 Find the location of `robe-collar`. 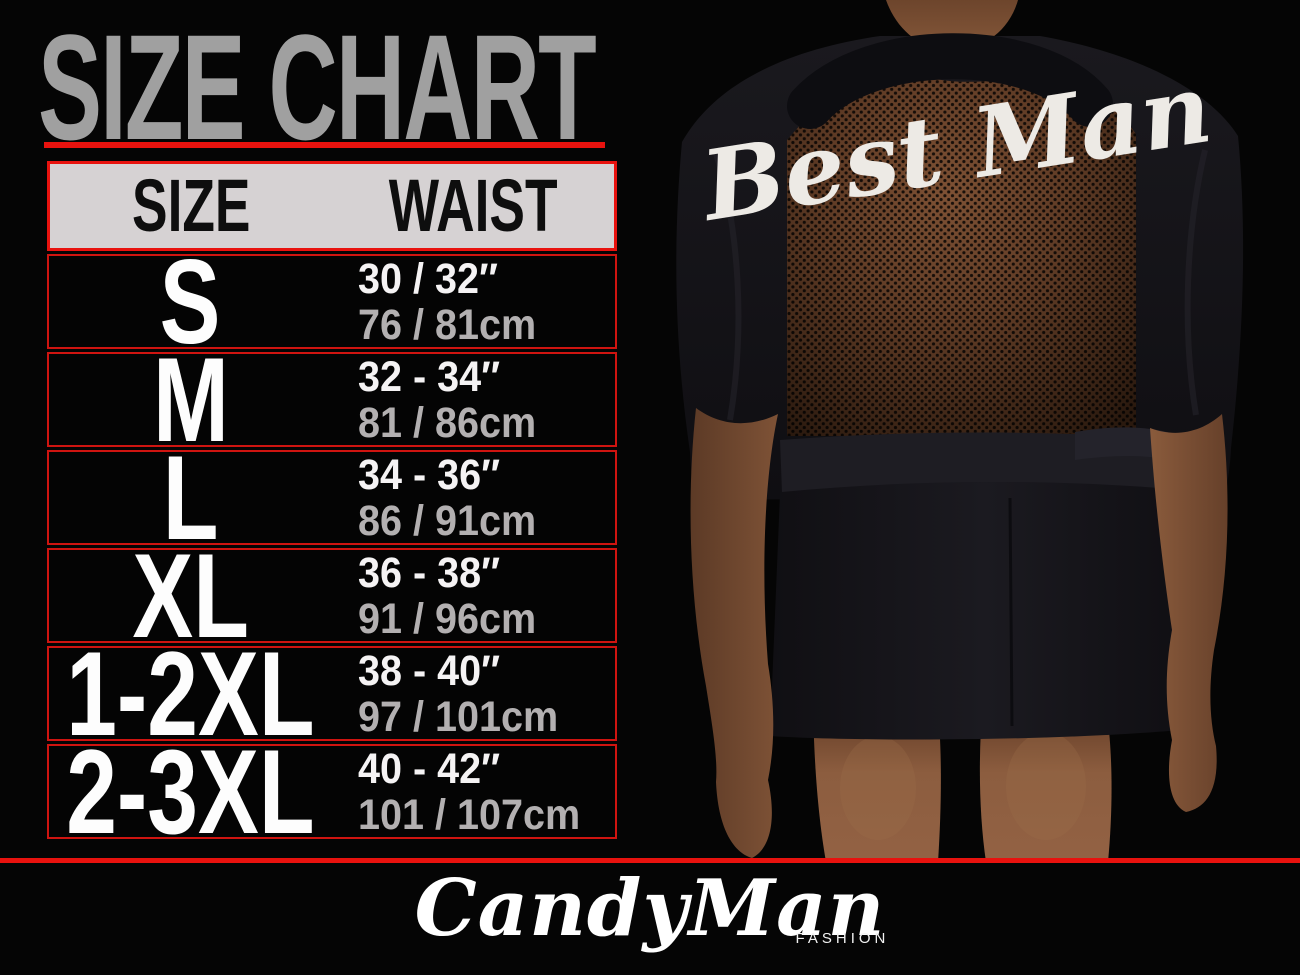

robe-collar is located at coordinates (950, 81).